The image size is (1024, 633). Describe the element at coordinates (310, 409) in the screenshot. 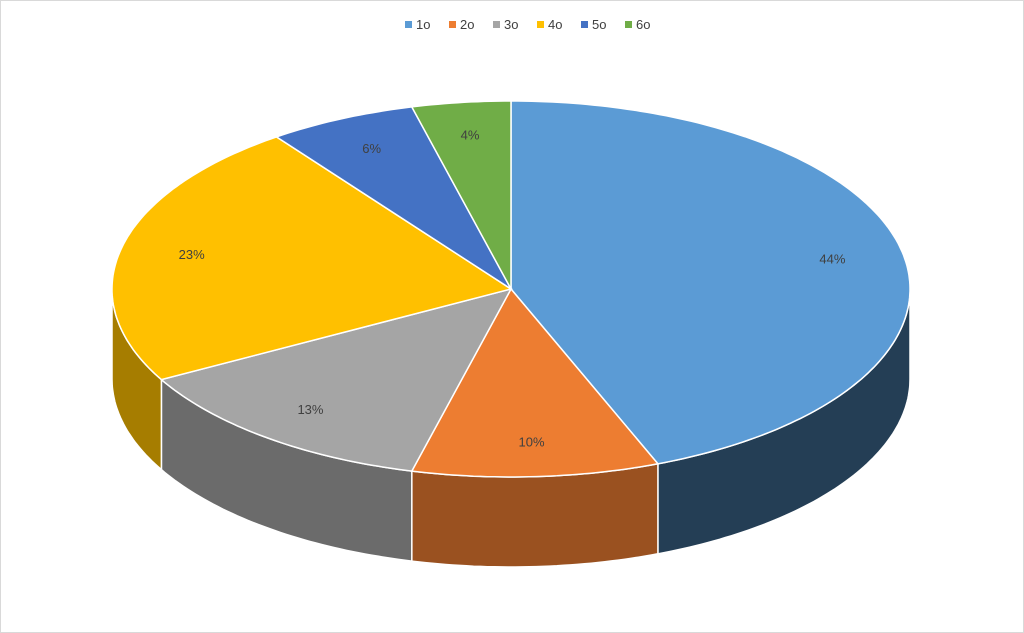

I see `data-label: 13%` at that location.